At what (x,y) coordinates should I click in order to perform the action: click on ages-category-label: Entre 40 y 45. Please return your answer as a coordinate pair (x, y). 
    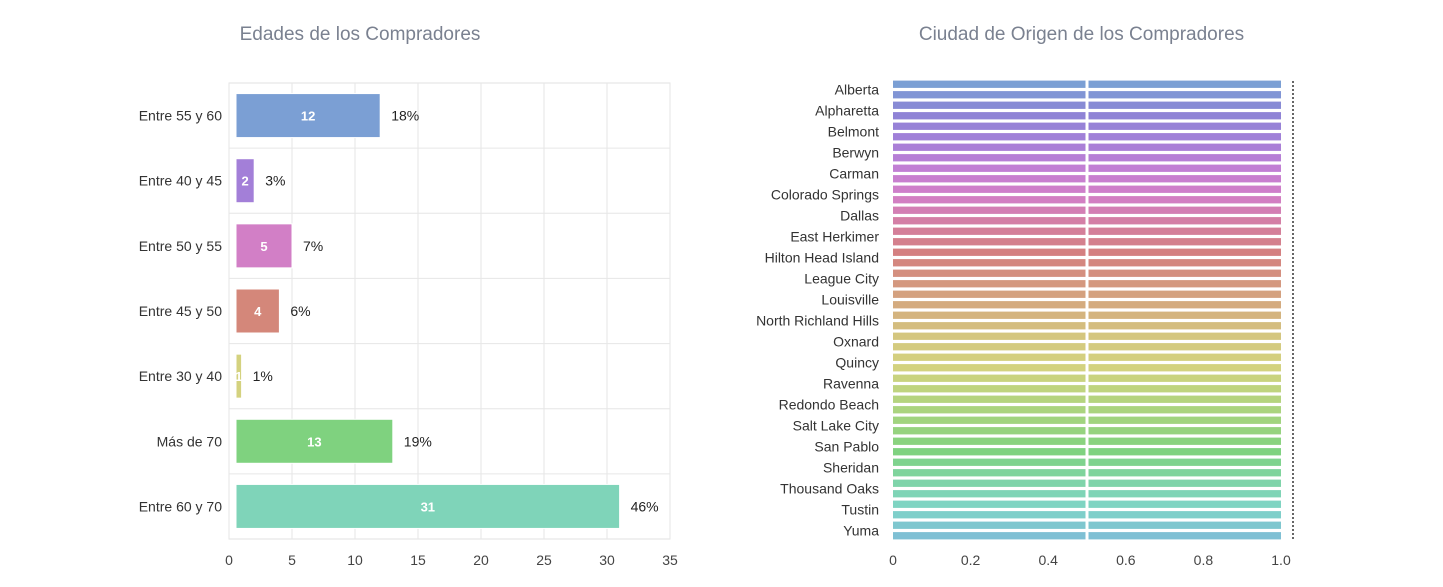
    Looking at the image, I should click on (180, 181).